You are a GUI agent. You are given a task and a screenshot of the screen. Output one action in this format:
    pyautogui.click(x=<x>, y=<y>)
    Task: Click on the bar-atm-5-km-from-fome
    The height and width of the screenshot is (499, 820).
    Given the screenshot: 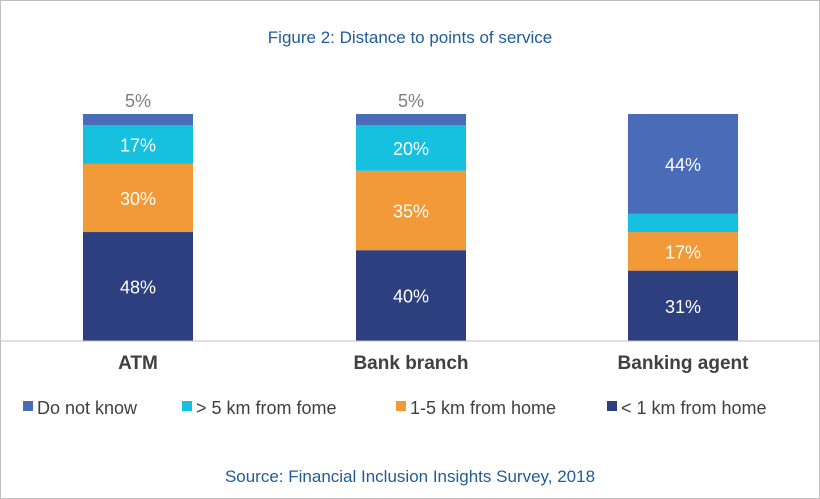 What is the action you would take?
    pyautogui.click(x=138, y=144)
    